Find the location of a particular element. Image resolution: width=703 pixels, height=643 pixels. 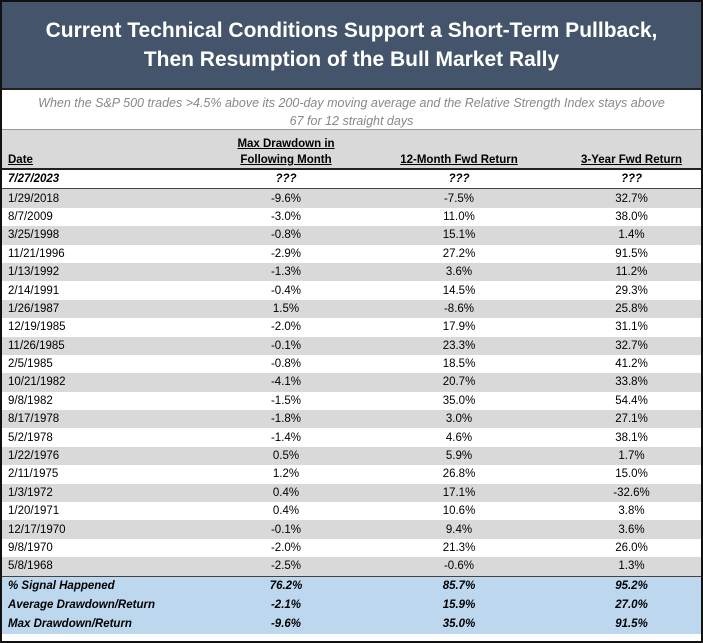

cell: 1/3/1972 is located at coordinates (109, 493).